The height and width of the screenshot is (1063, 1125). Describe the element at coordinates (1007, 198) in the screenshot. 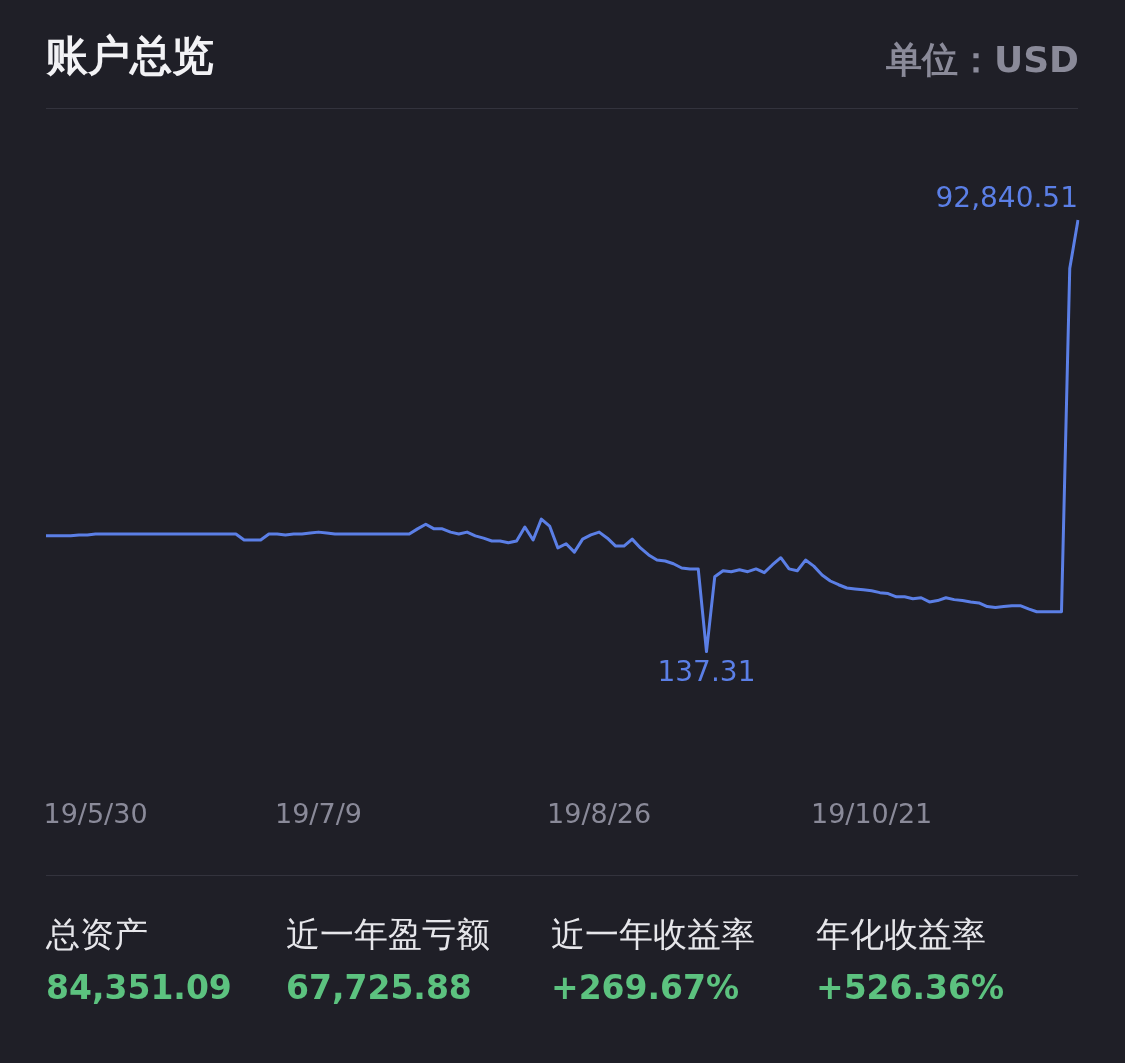

I see `data-label: 92,840.51` at that location.